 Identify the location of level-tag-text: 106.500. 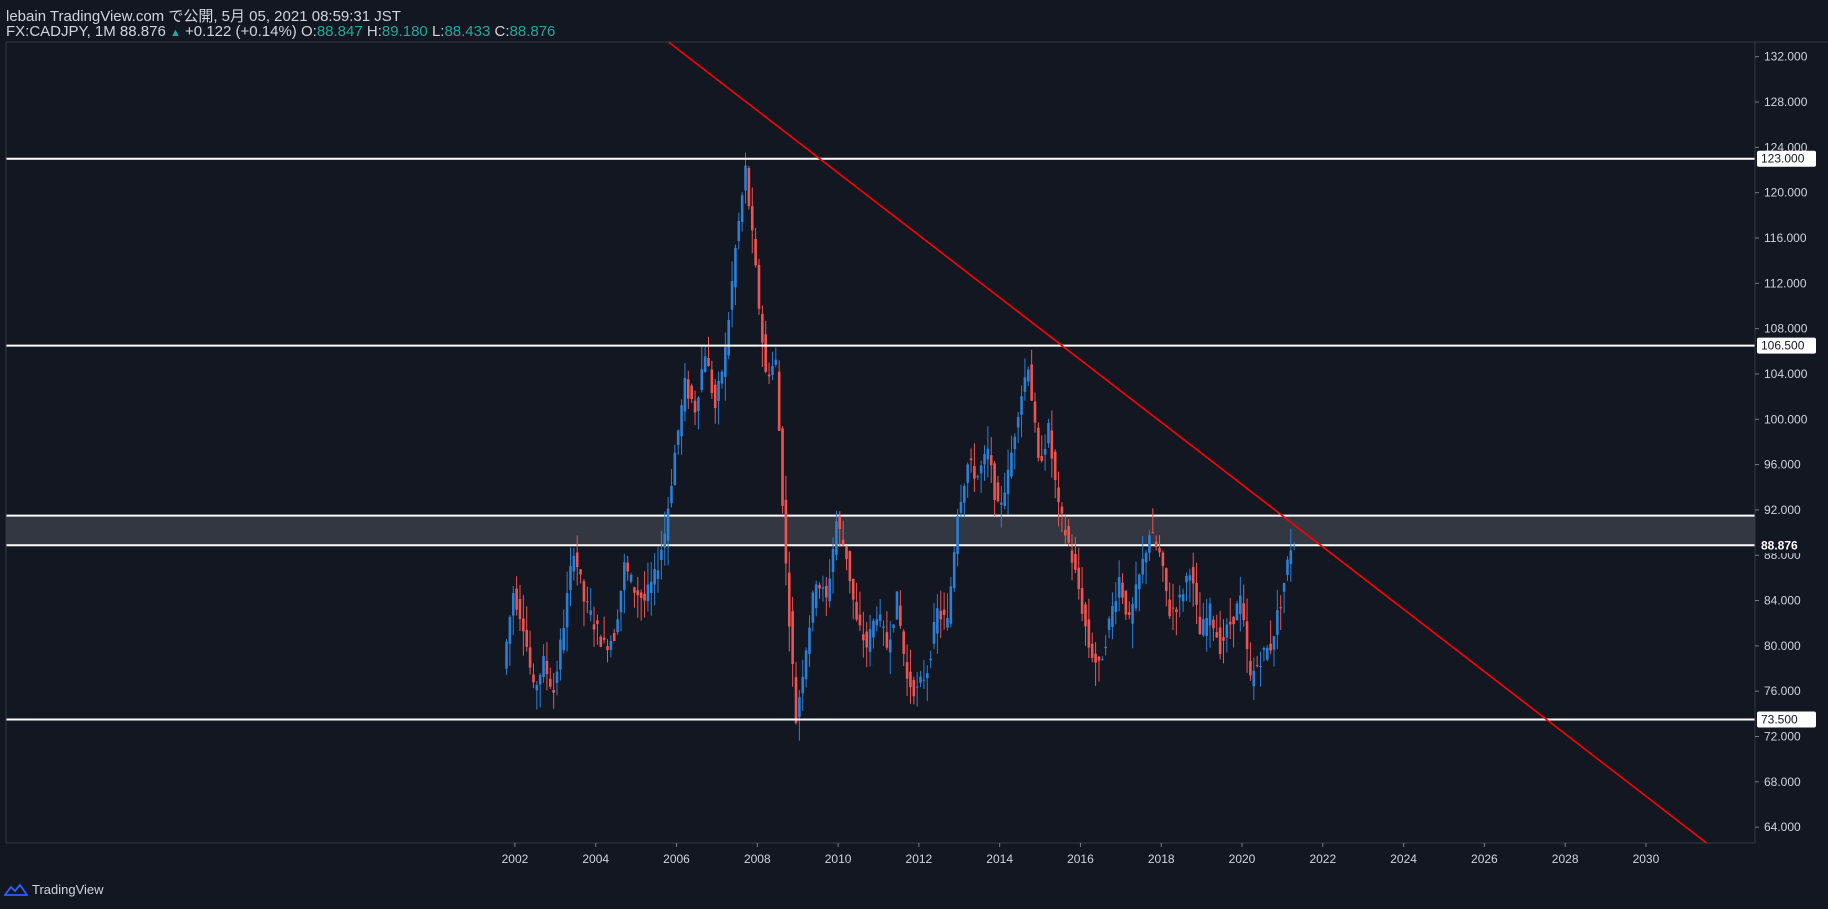
(1783, 346).